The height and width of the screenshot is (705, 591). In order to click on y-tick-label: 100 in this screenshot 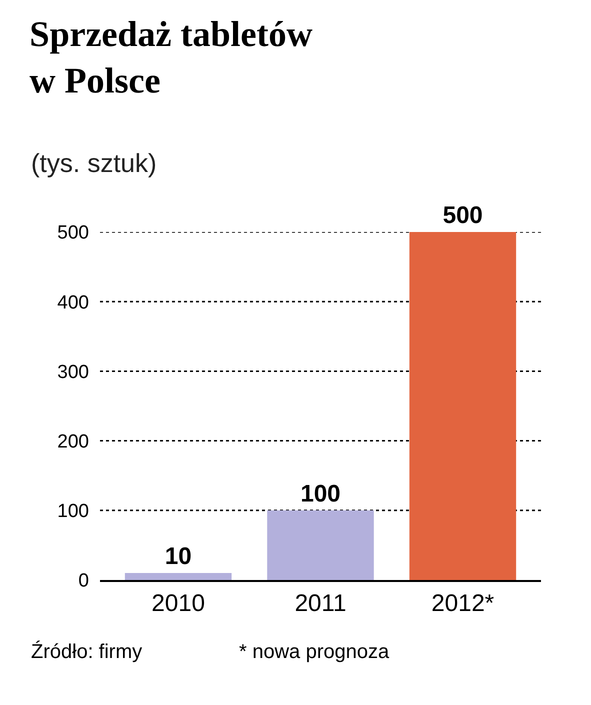, I will do `click(73, 511)`.